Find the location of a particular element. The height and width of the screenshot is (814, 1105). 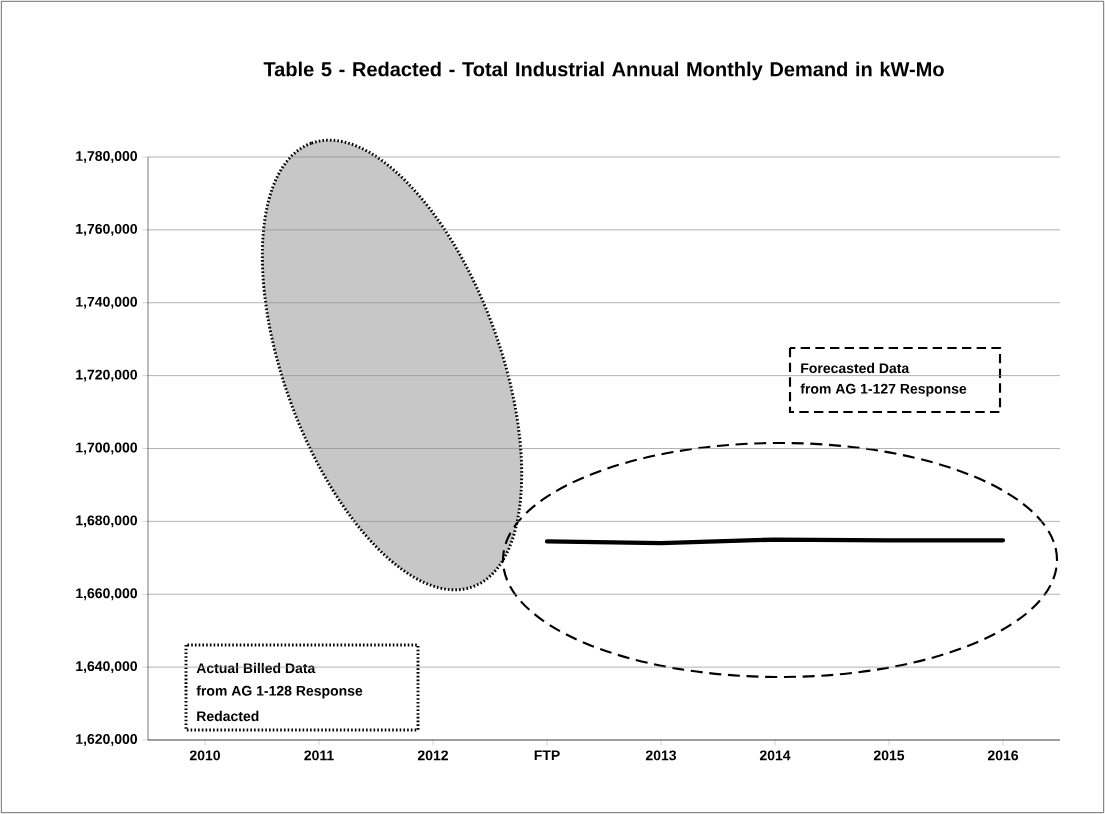

y-tick-label: 1,620,000 is located at coordinates (107, 740).